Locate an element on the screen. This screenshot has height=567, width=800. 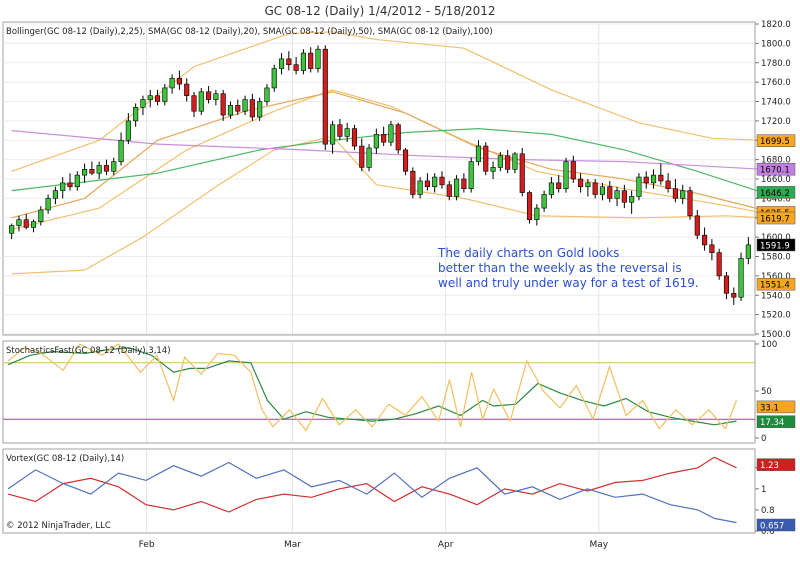
last-price-value-tag is located at coordinates (776, 245).